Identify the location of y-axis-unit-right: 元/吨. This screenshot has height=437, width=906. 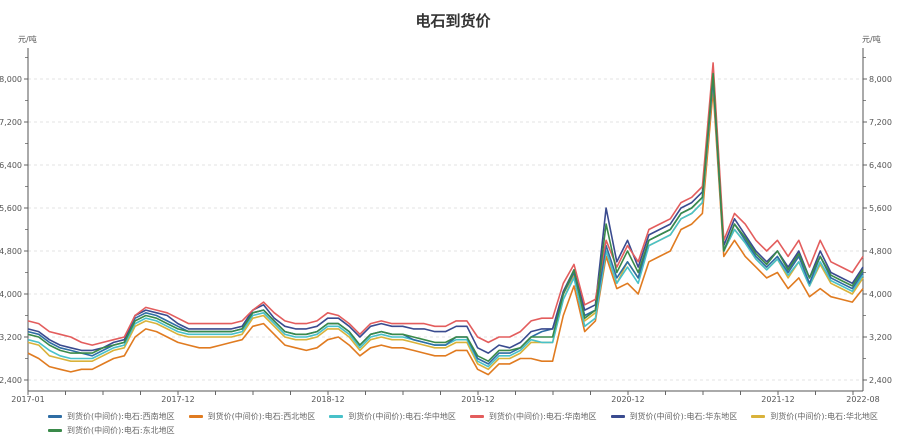
(871, 39).